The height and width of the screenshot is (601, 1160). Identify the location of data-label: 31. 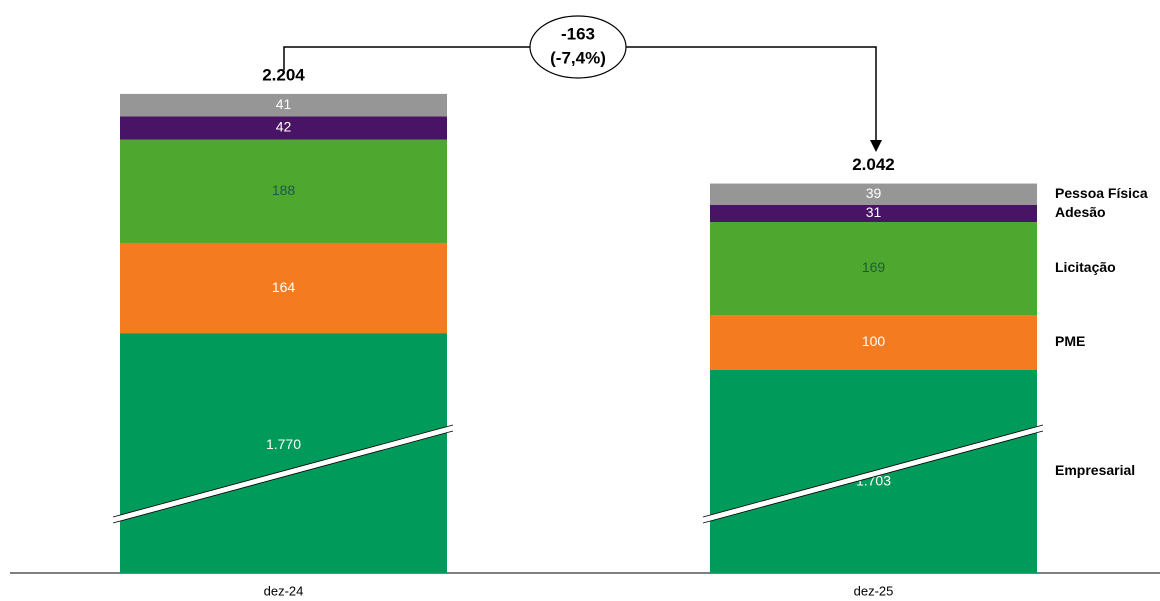
(874, 212).